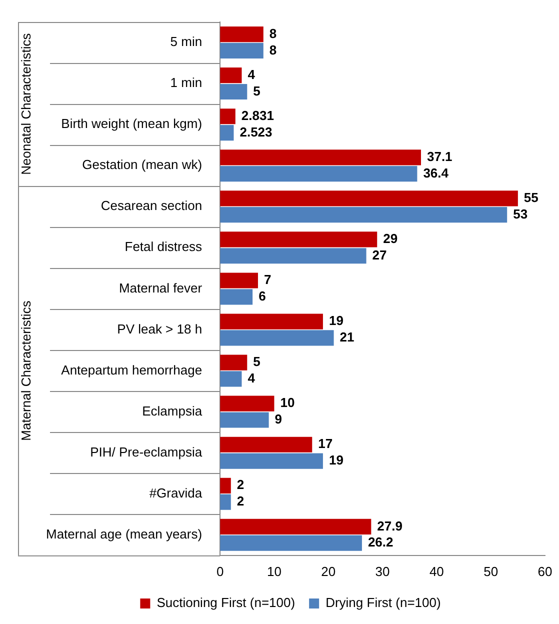 This screenshot has height=624, width=559. What do you see at coordinates (436, 571) in the screenshot?
I see `x-tick-label: 40` at bounding box center [436, 571].